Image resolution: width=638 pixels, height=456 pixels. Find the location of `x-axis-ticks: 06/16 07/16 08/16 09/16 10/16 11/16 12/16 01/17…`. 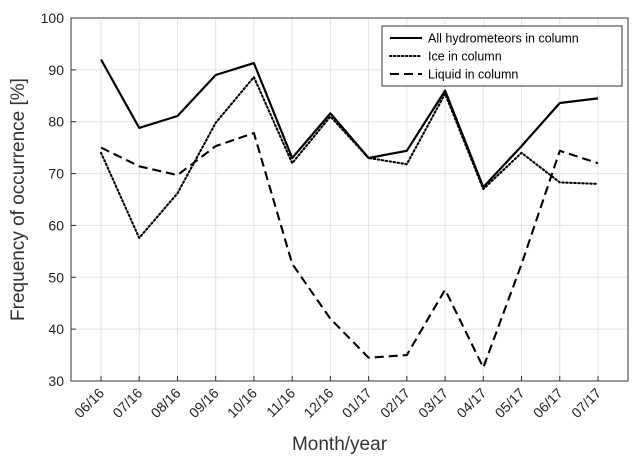

x-axis-ticks: 06/16 07/16 08/16 09/16 10/16 11/16 12/16 01/17… is located at coordinates (337, 398).